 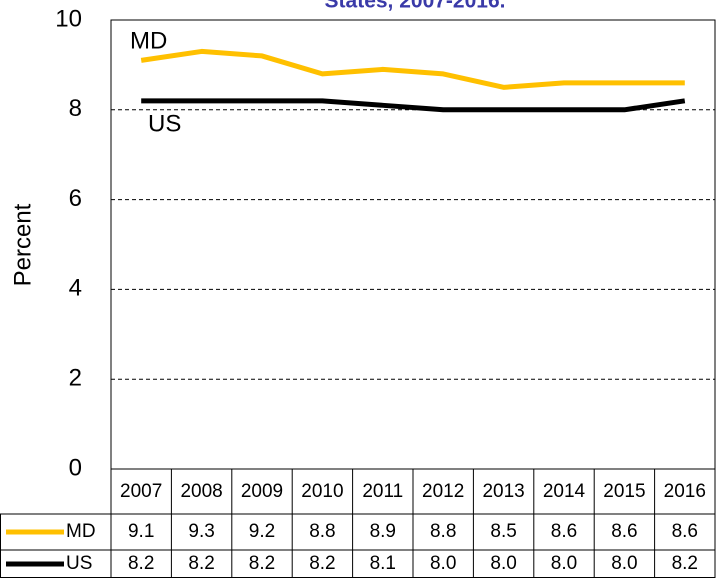 I want to click on table-value: 9.3, so click(x=201, y=531).